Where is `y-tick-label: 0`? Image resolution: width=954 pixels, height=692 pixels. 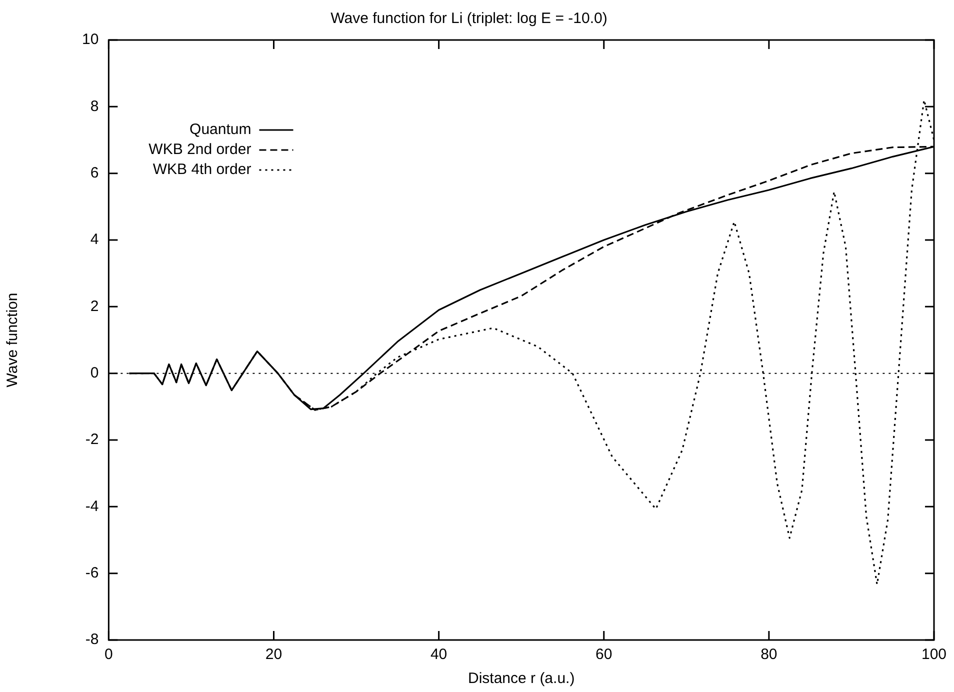 y-tick-label: 0 is located at coordinates (94, 373).